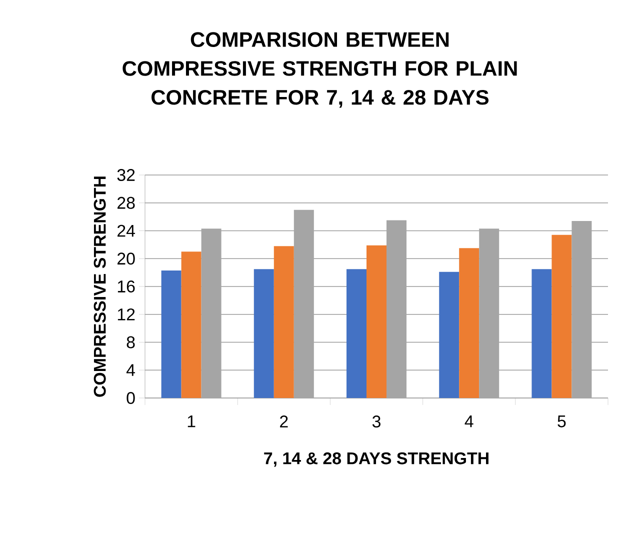 The height and width of the screenshot is (538, 639). Describe the element at coordinates (126, 174) in the screenshot. I see `y-tick-label: 32` at that location.